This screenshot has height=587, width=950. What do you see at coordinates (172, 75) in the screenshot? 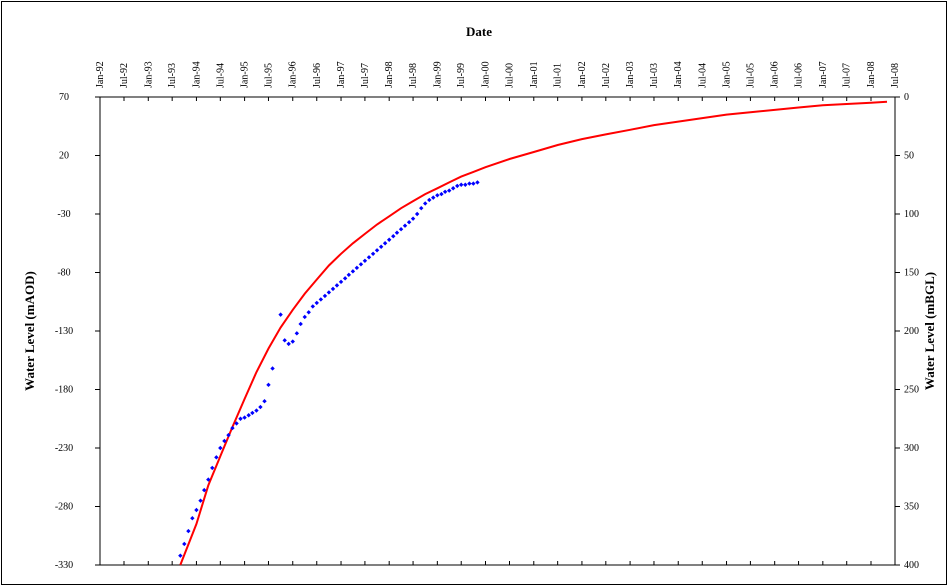
I see `date-tick-label: Jul-93` at bounding box center [172, 75].